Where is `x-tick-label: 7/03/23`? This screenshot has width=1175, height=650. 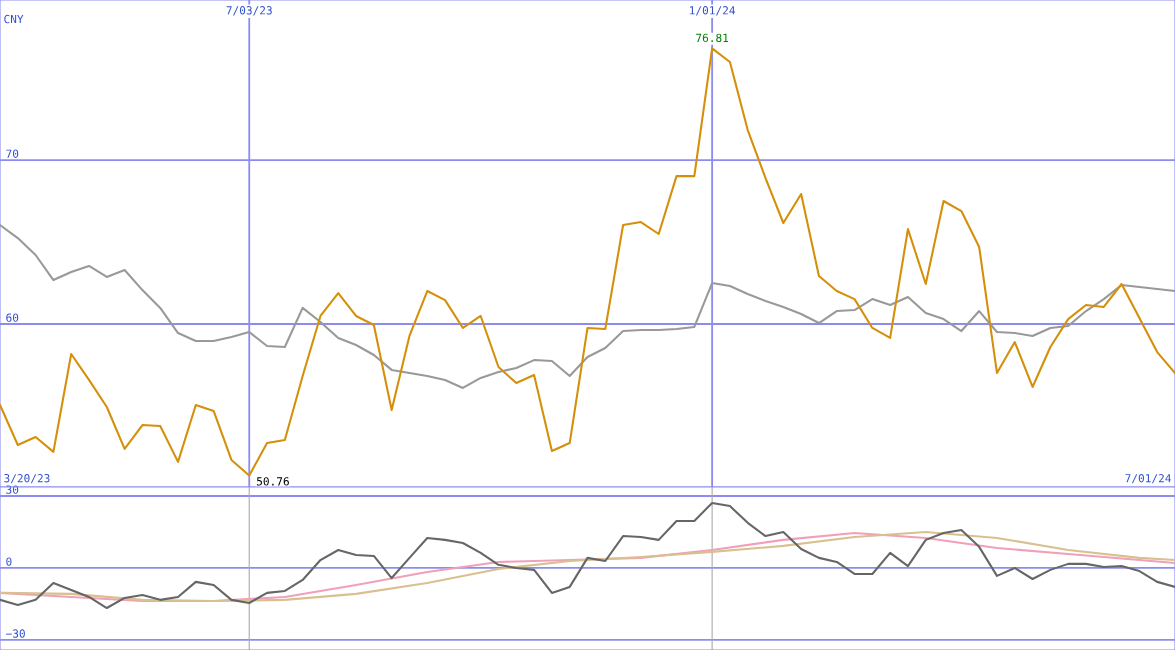
x-tick-label: 7/03/23 is located at coordinates (249, 11).